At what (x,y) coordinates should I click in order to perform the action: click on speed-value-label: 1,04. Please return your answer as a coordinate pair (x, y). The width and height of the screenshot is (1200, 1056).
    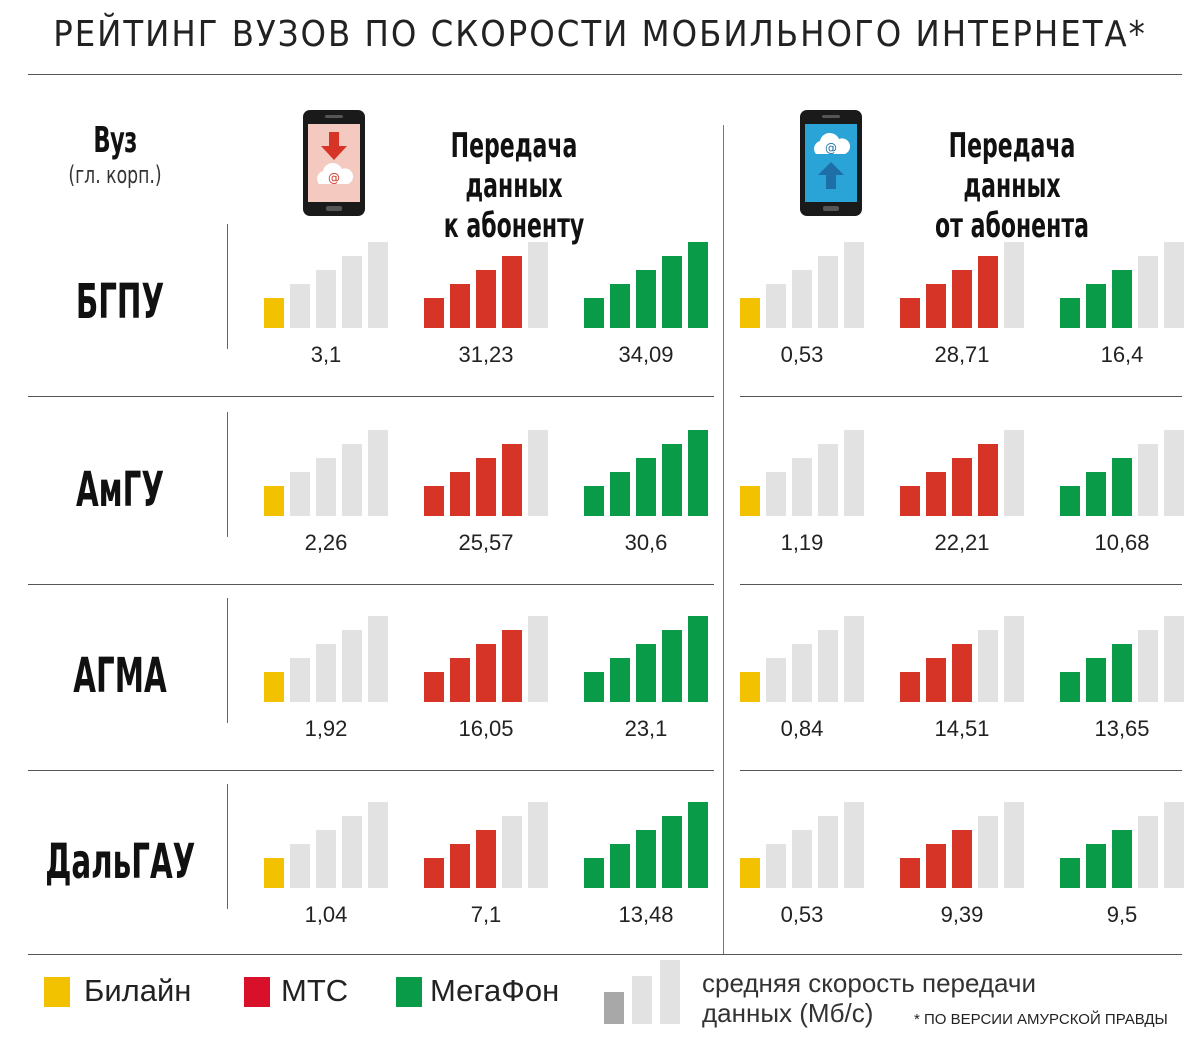
    Looking at the image, I should click on (326, 914).